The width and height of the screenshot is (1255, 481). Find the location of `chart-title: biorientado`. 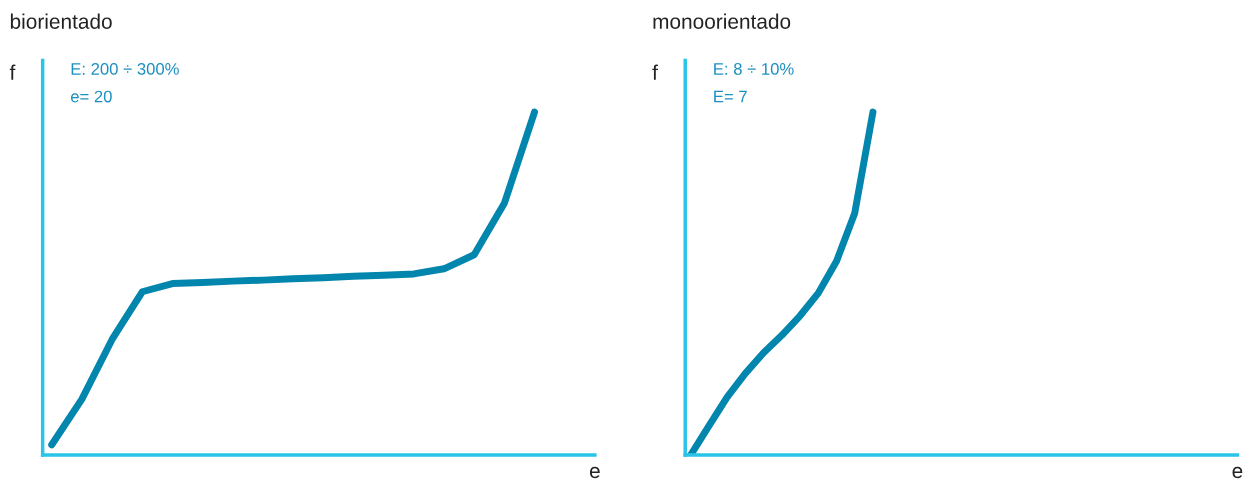

chart-title: biorientado is located at coordinates (61, 21).